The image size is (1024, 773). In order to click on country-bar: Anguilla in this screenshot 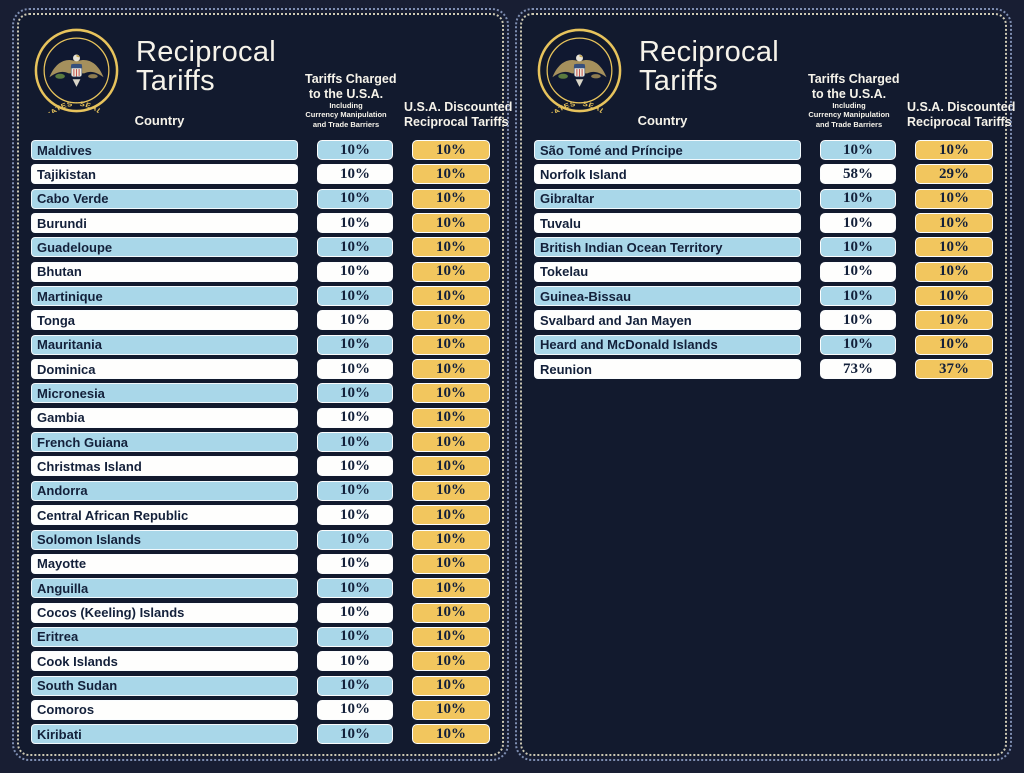, I will do `click(164, 588)`.